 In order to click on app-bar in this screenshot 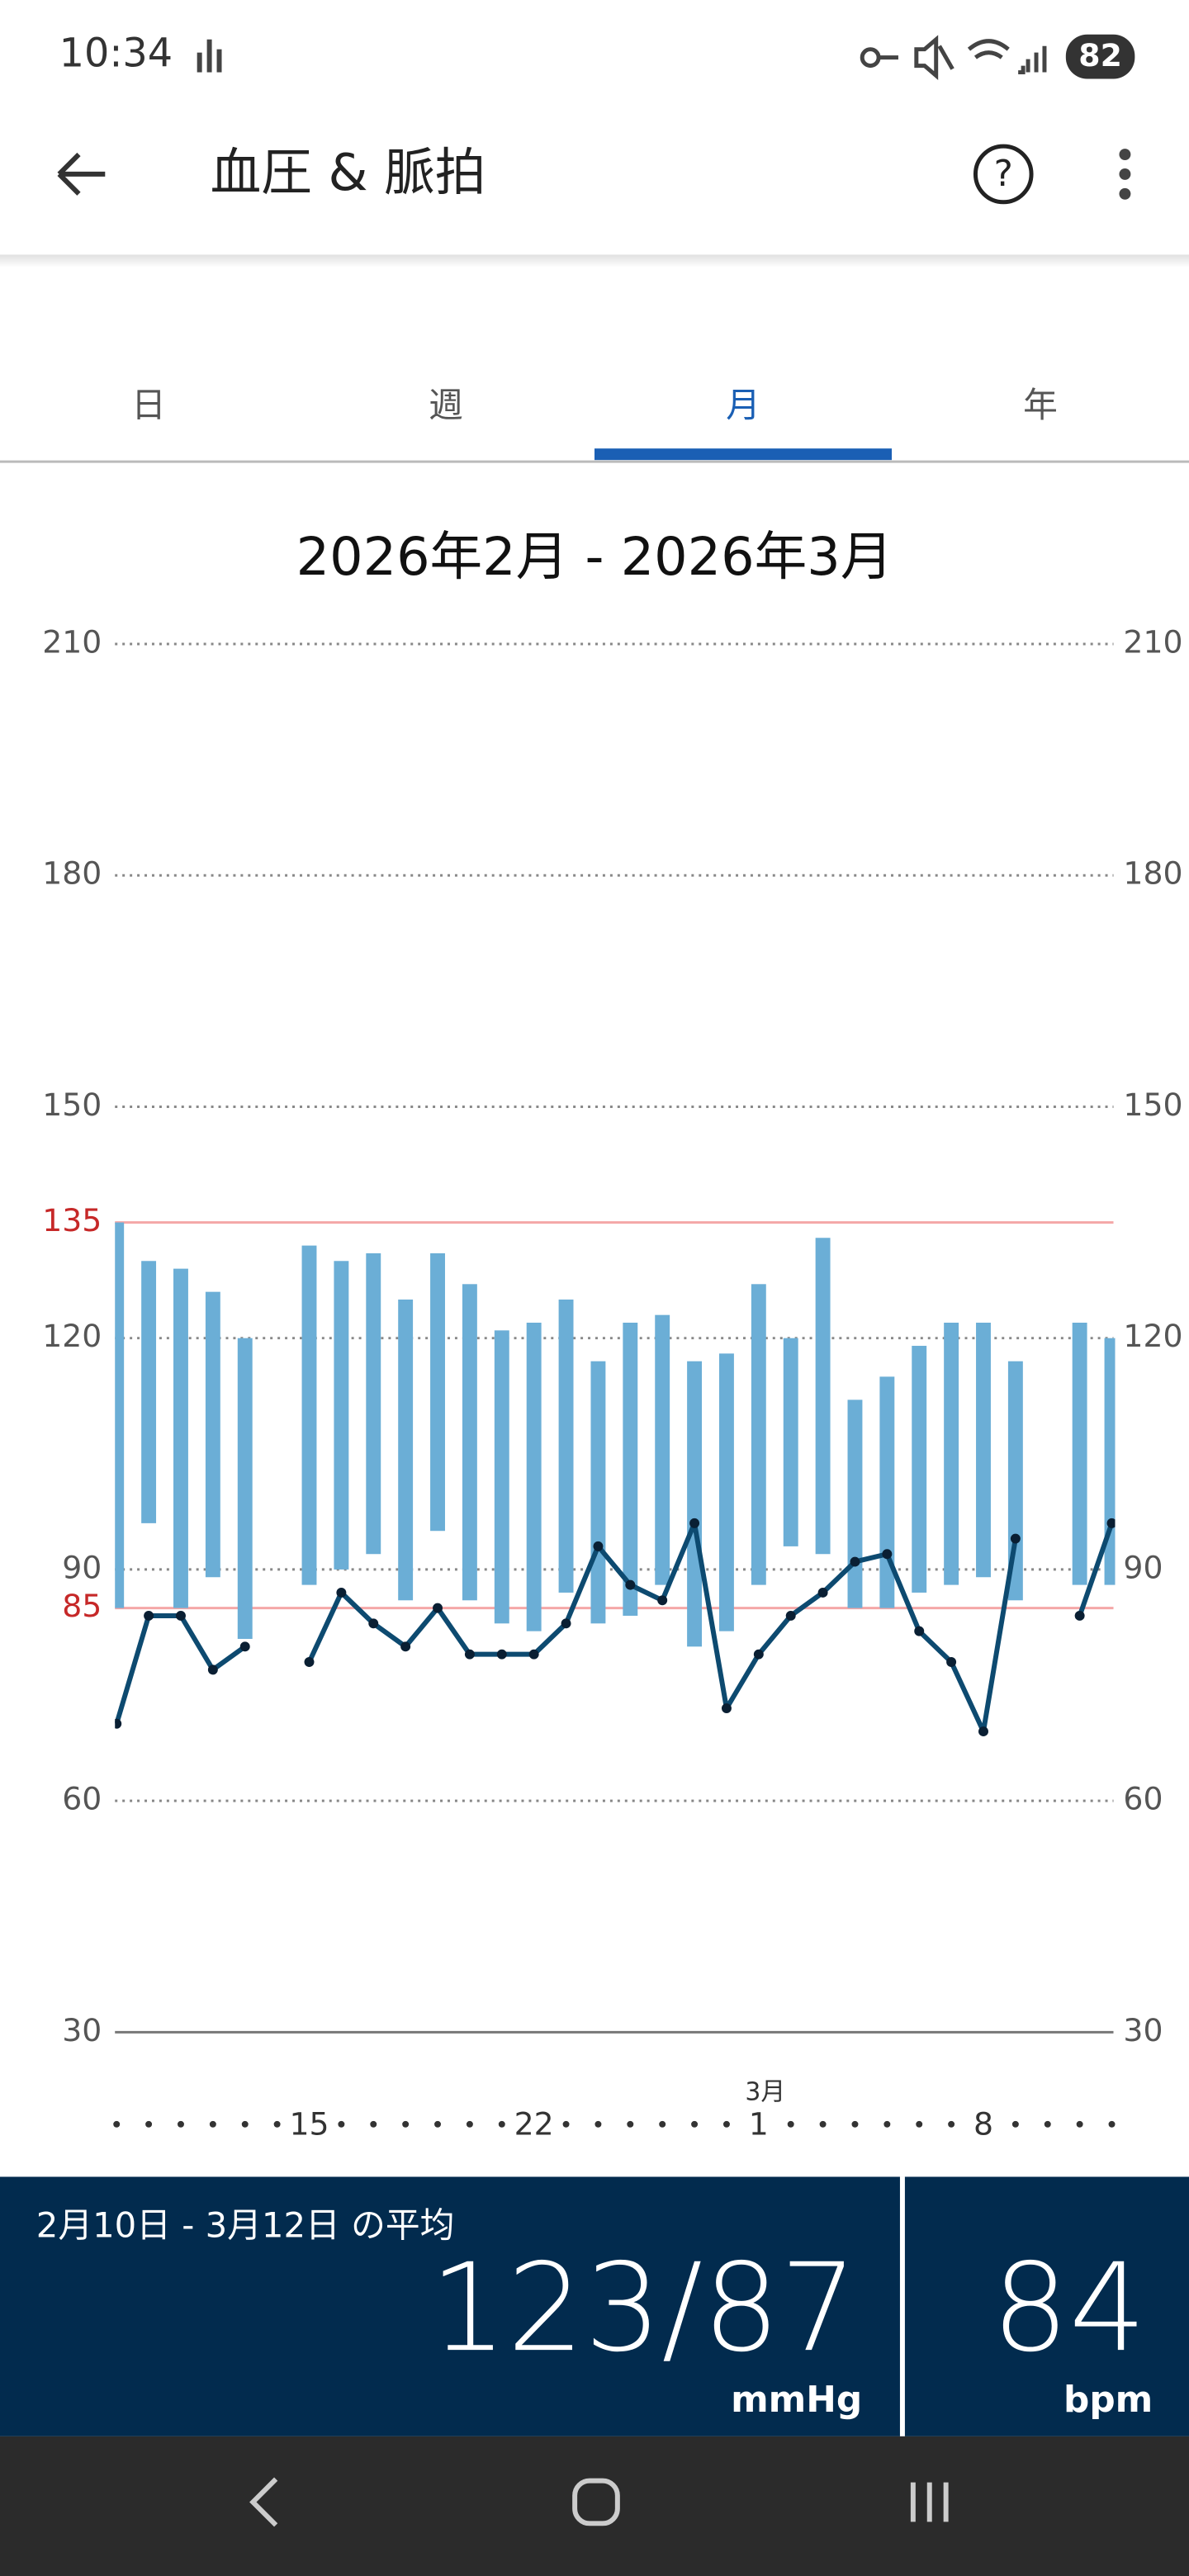, I will do `click(594, 174)`.